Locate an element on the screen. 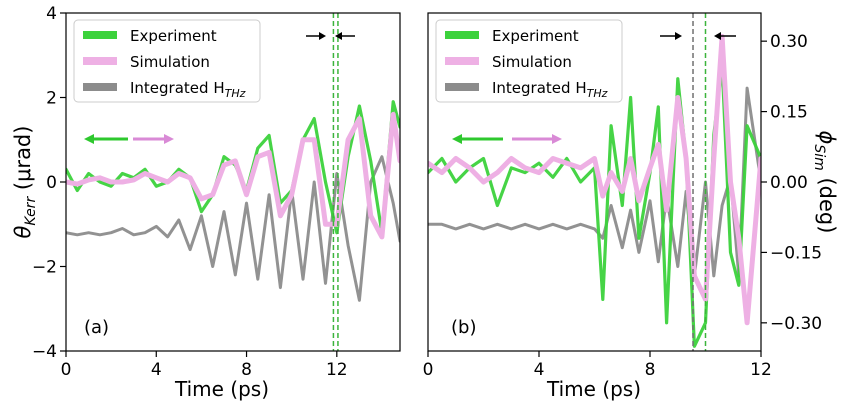  x-tick-label-a-2: 8 is located at coordinates (246, 370).